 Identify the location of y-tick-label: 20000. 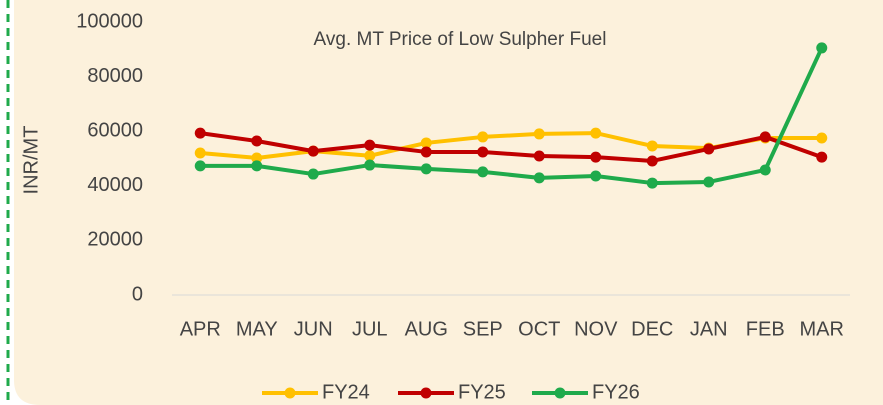
(115, 240).